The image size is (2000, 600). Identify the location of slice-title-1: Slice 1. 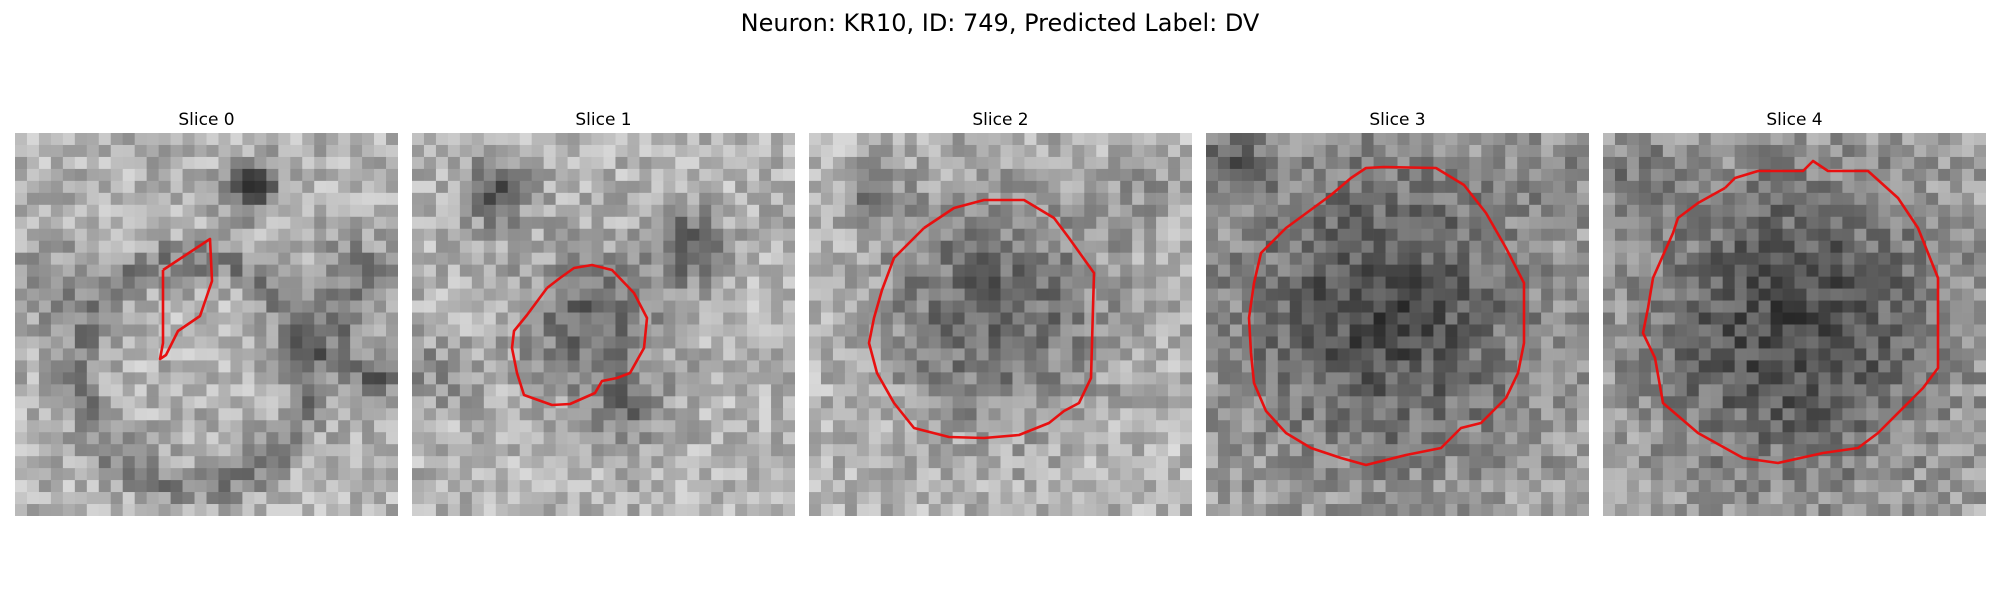
(603, 120).